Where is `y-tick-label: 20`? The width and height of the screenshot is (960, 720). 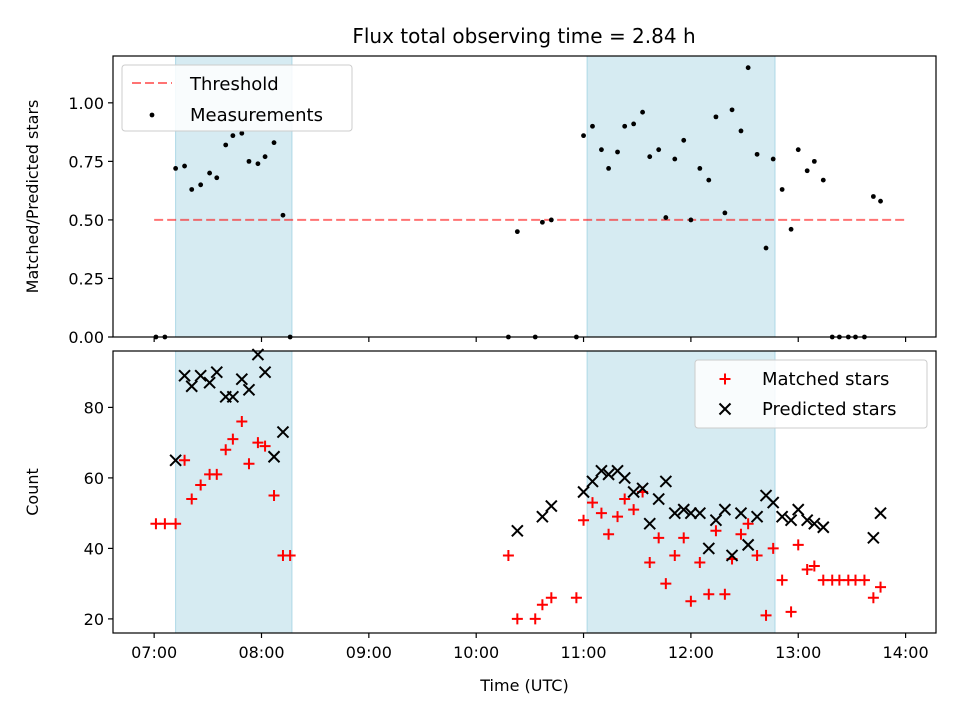 y-tick-label: 20 is located at coordinates (94, 619).